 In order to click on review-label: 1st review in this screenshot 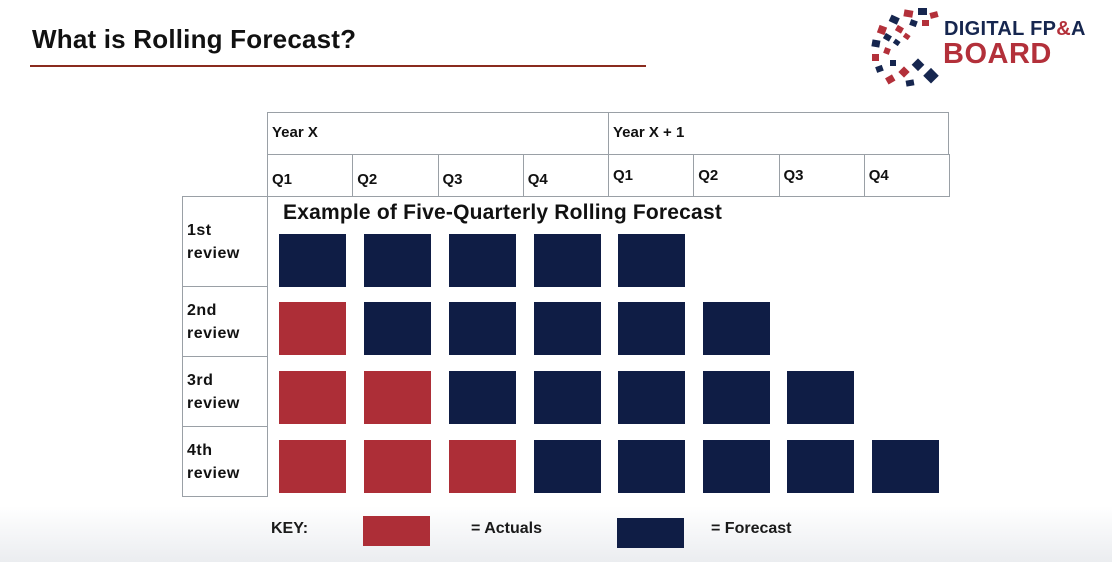, I will do `click(213, 242)`.